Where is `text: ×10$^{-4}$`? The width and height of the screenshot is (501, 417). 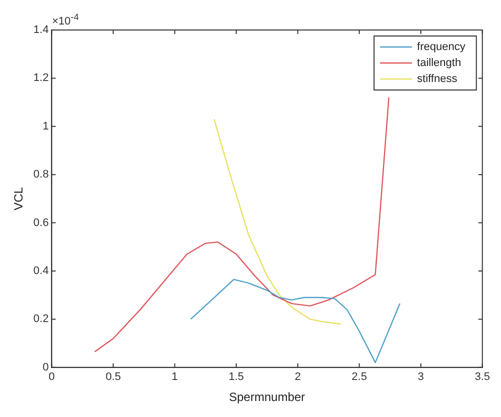 text: ×10$^{-4}$ is located at coordinates (65, 20).